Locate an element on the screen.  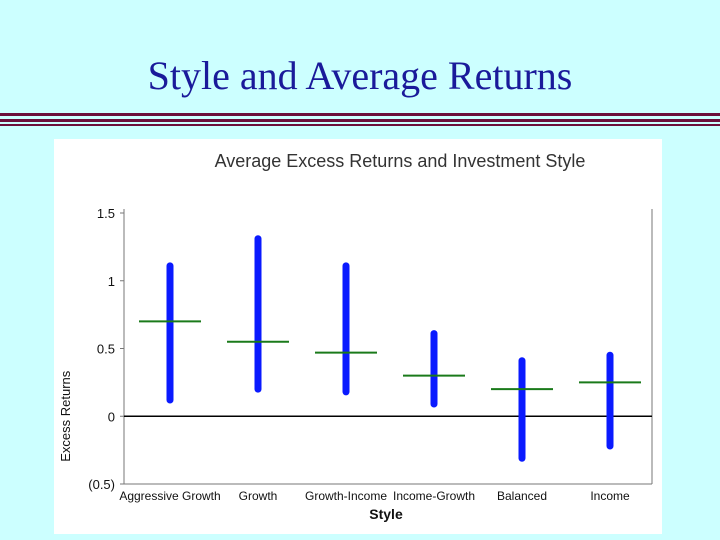
x-axis-label: Style is located at coordinates (386, 514).